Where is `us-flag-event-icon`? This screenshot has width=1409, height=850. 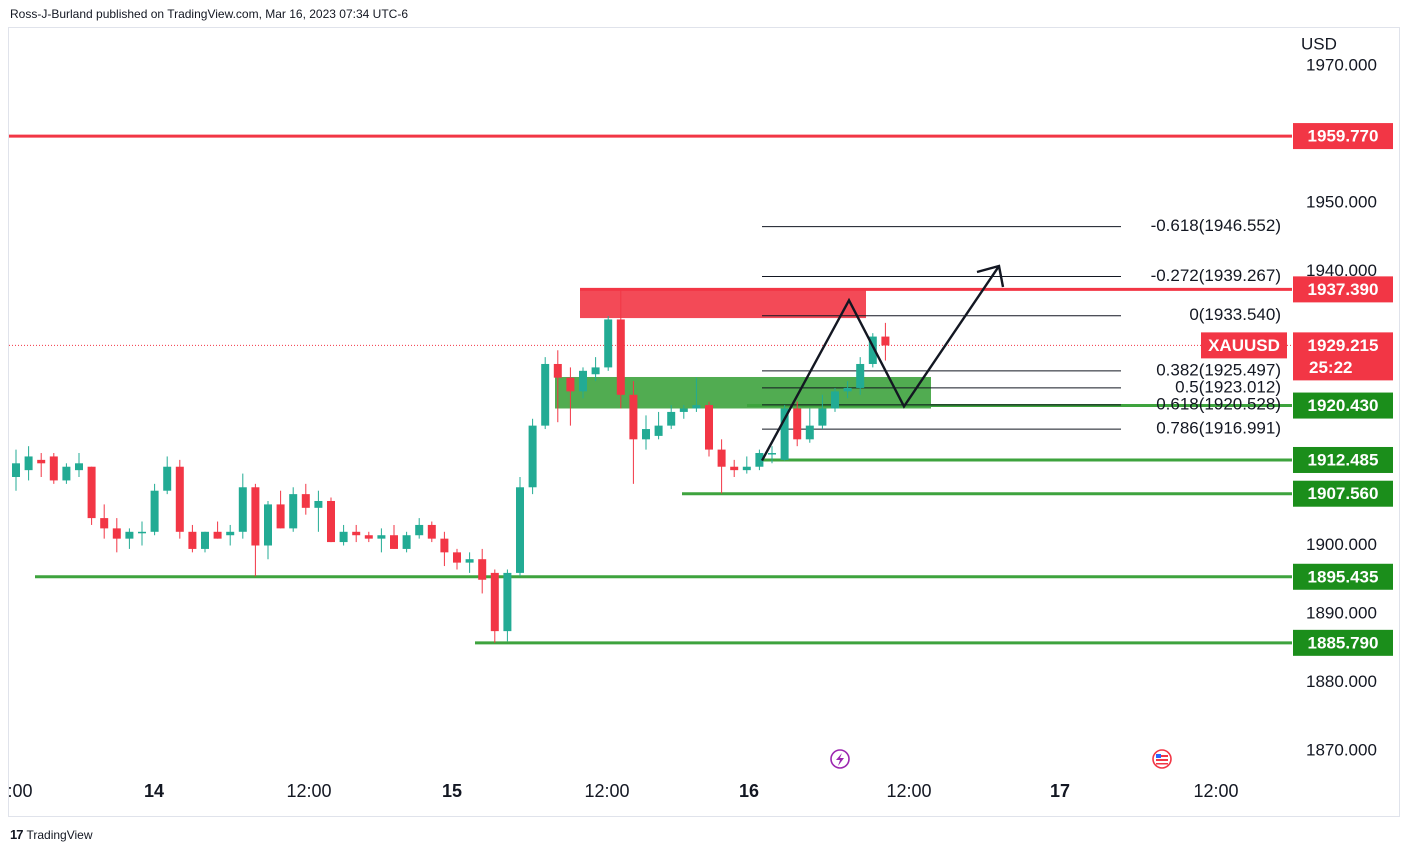 us-flag-event-icon is located at coordinates (1162, 759).